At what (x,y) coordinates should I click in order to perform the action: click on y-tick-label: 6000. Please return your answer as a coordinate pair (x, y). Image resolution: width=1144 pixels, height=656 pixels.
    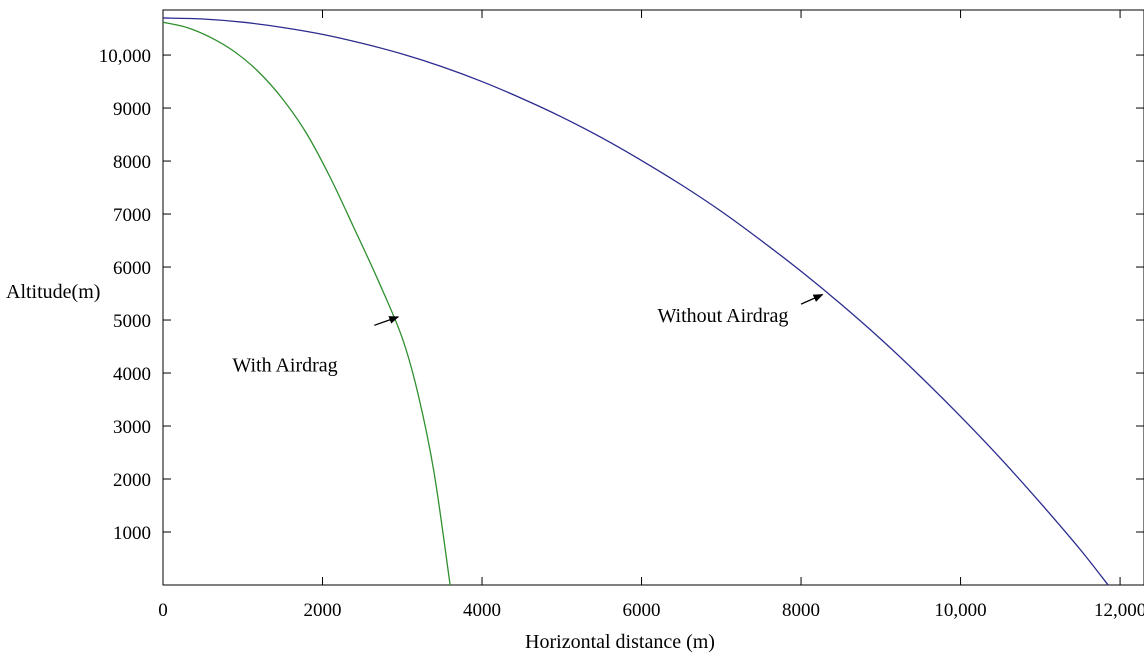
    Looking at the image, I should click on (132, 268).